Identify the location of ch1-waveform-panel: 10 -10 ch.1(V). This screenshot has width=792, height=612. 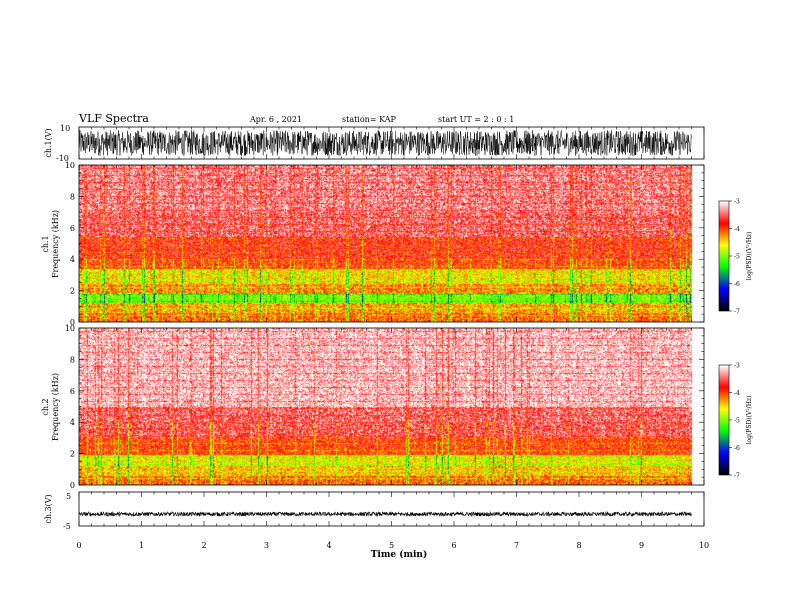
(374, 143).